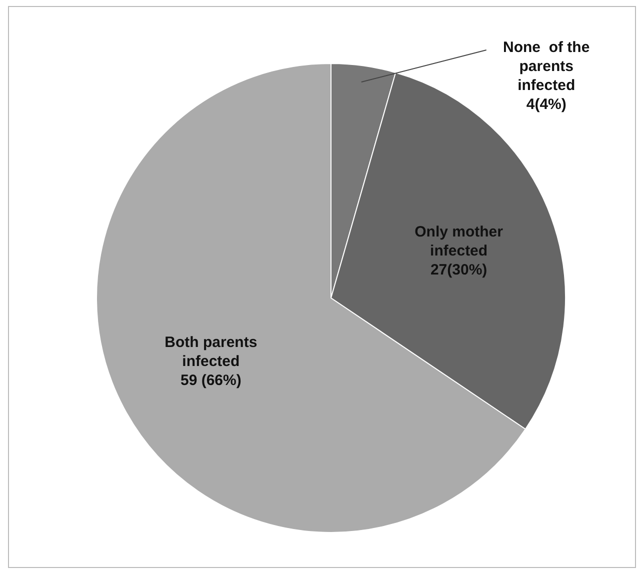 The width and height of the screenshot is (644, 575). I want to click on slice-label: None of the parents infected, so click(546, 66).